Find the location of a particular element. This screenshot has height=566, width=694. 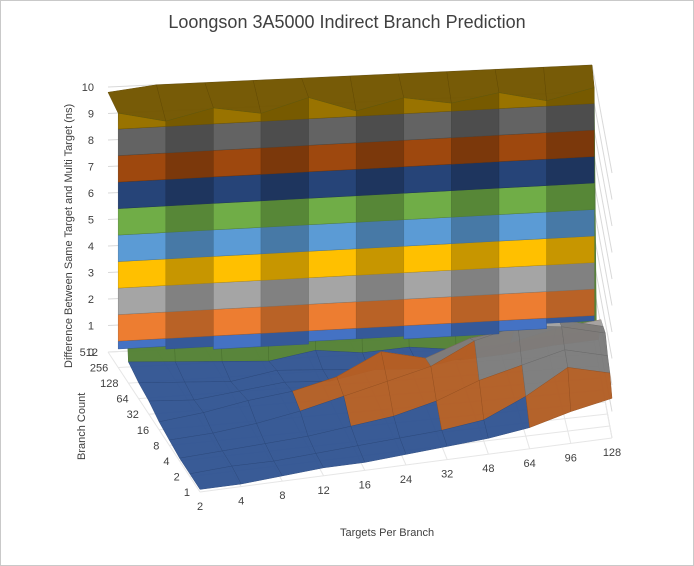

z-tick-label: 0 is located at coordinates (91, 353).